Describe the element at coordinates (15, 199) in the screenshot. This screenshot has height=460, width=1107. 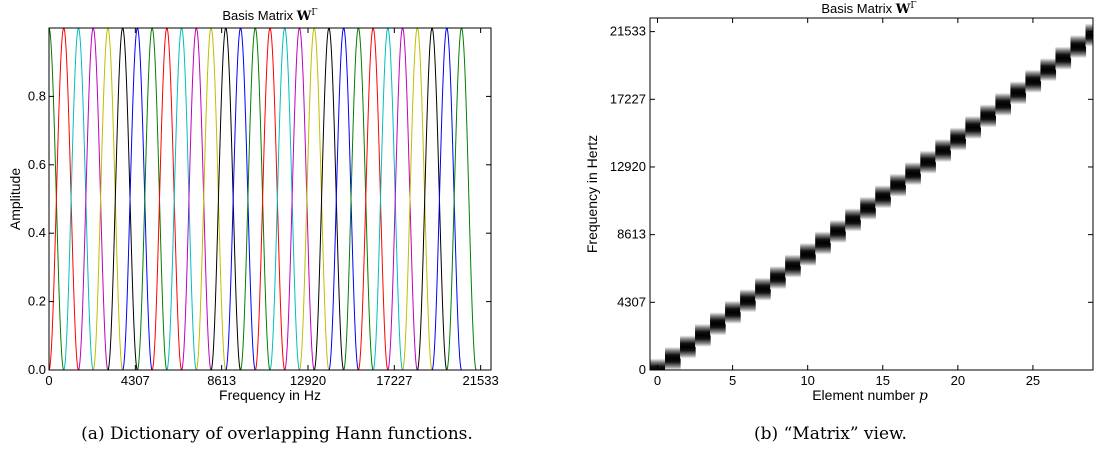
I see `chart-a-y-axis-label: Amplitude` at that location.